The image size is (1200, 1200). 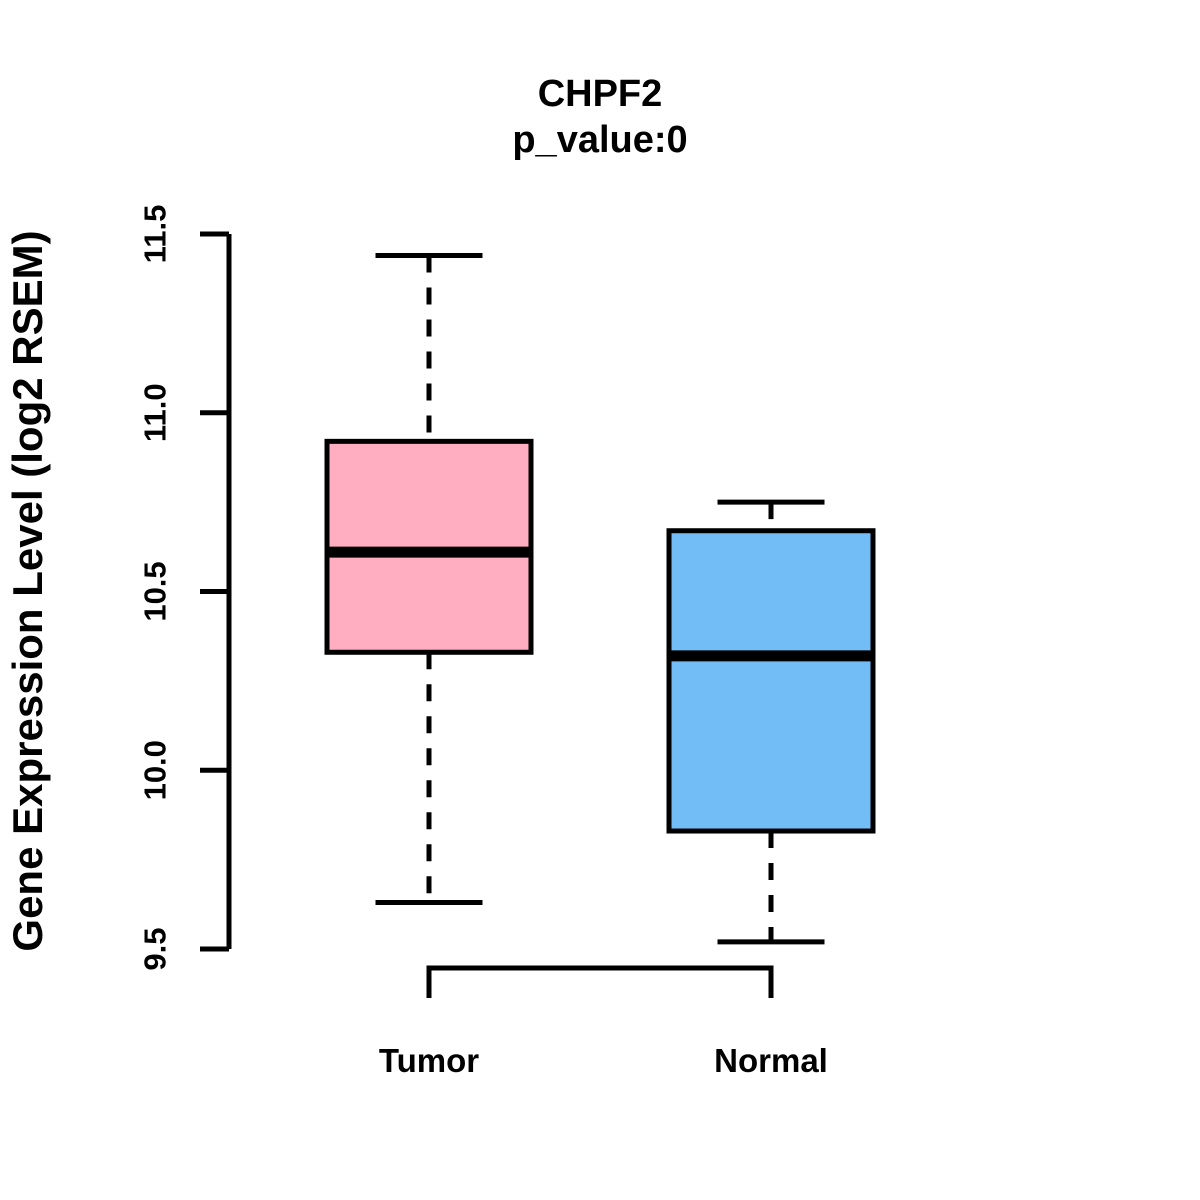 What do you see at coordinates (600, 94) in the screenshot?
I see `chart-title: CHPF2` at bounding box center [600, 94].